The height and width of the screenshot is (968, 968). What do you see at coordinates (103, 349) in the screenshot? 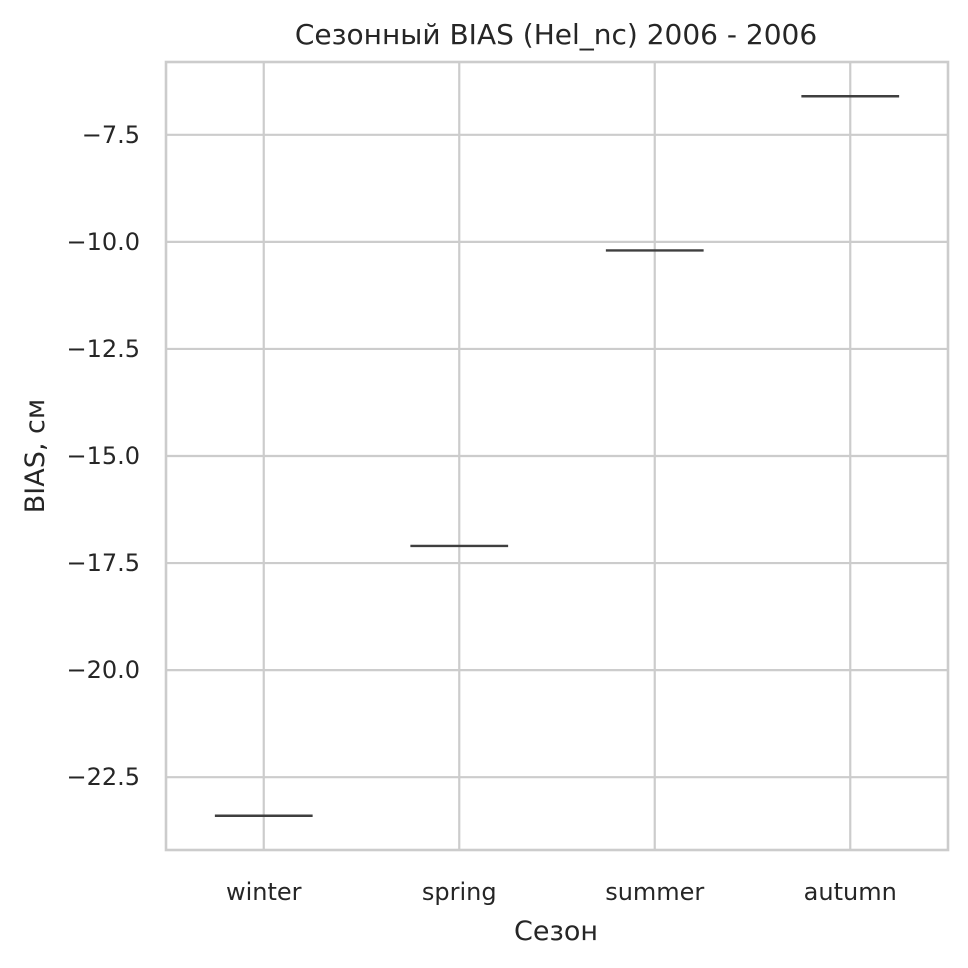
I see `y-tick-label: −12.5` at bounding box center [103, 349].